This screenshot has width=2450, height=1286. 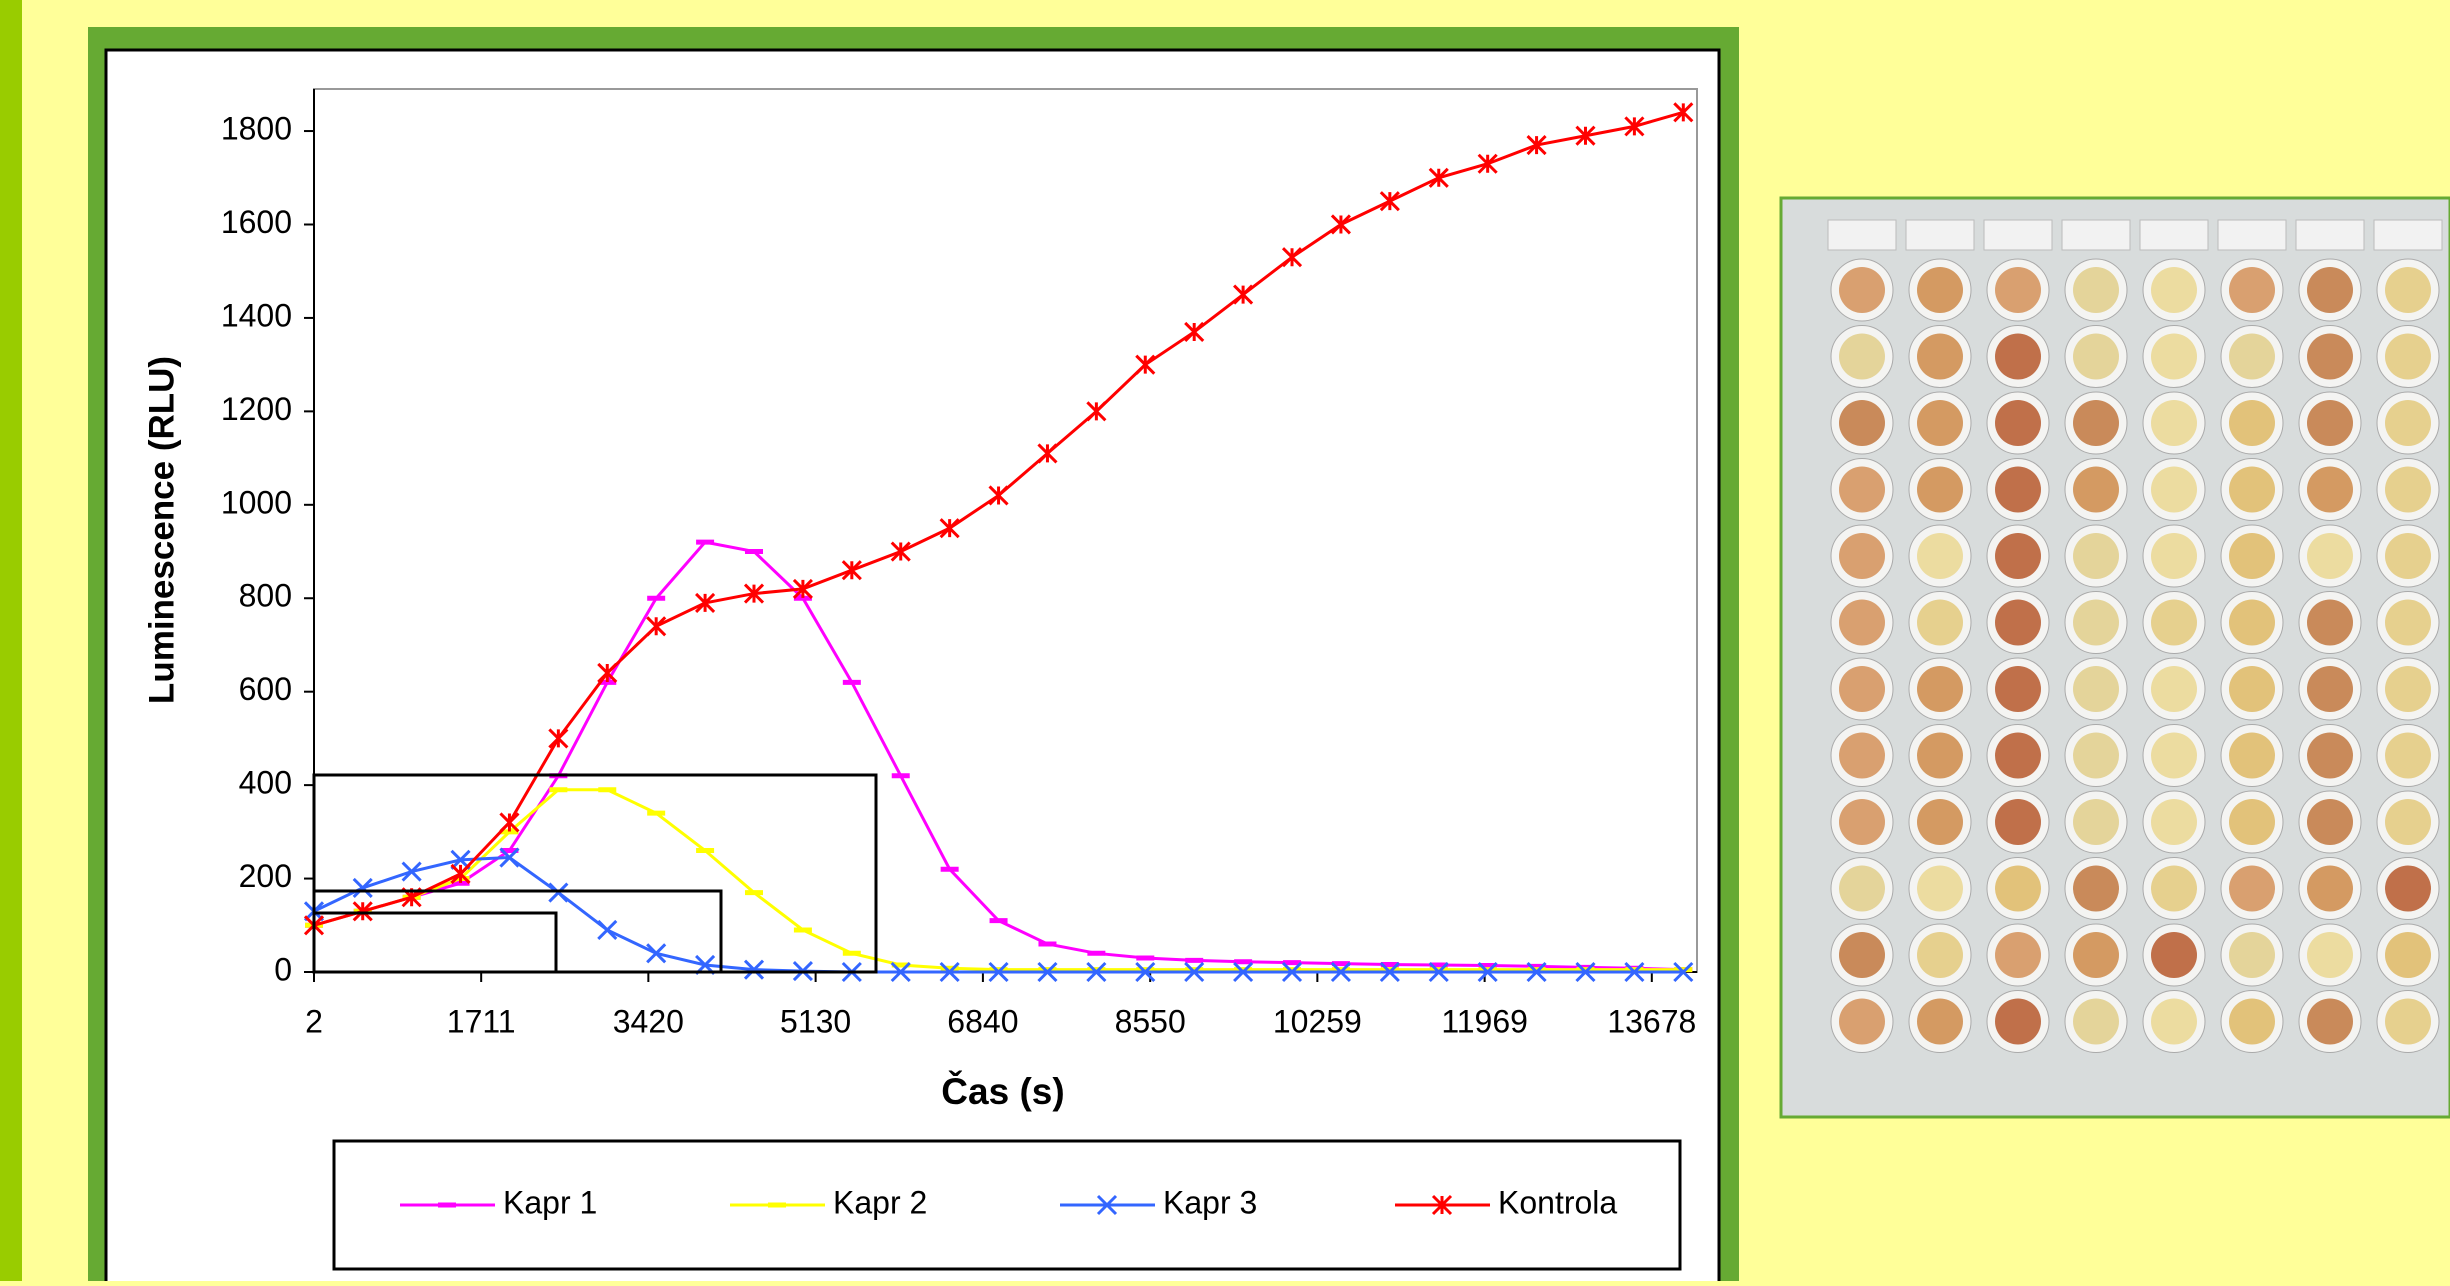 What do you see at coordinates (1557, 1202) in the screenshot?
I see `legend-label: Kontrola` at bounding box center [1557, 1202].